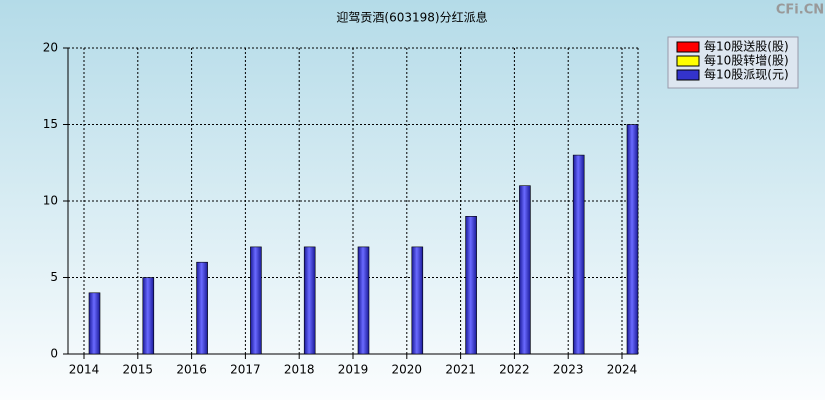  What do you see at coordinates (460, 370) in the screenshot?
I see `x-tick-label: 2021` at bounding box center [460, 370].